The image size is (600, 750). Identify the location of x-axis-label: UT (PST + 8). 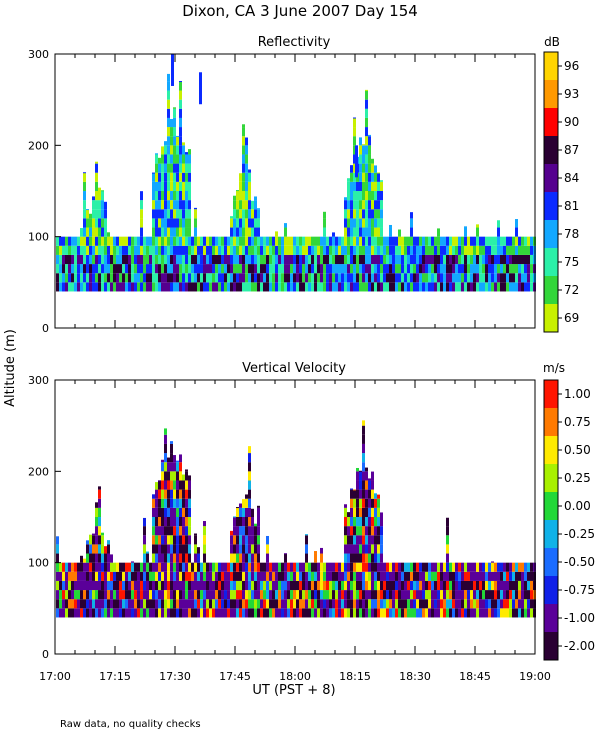
(293, 690).